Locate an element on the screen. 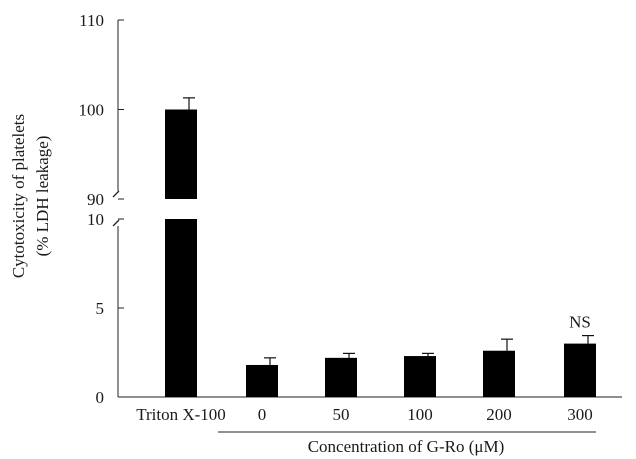 This screenshot has height=459, width=636. x-tick-label: 100 is located at coordinates (420, 414).